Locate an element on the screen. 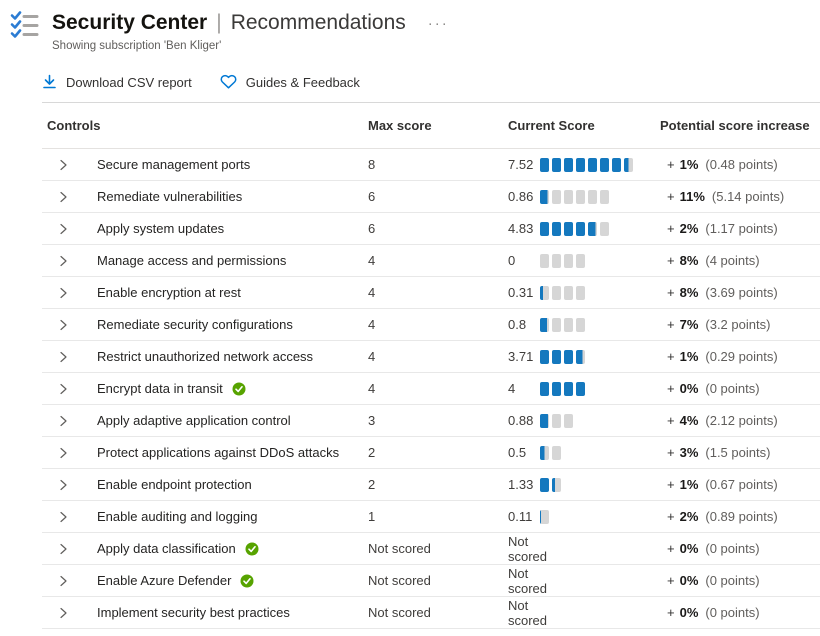  guides-feedback-label: Guides & Feedback is located at coordinates (302, 82).